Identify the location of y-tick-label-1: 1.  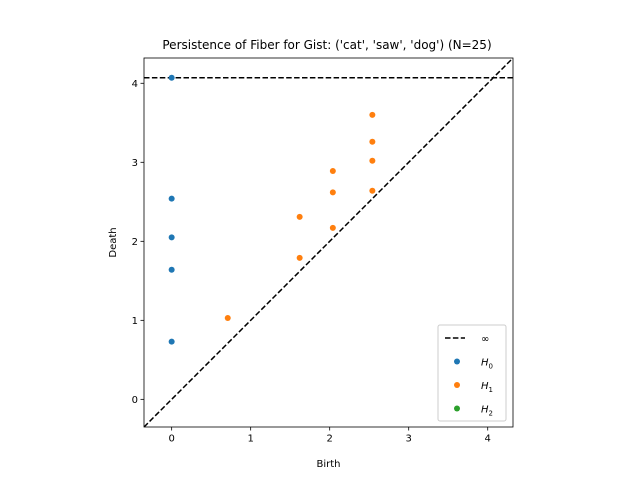
(135, 321).